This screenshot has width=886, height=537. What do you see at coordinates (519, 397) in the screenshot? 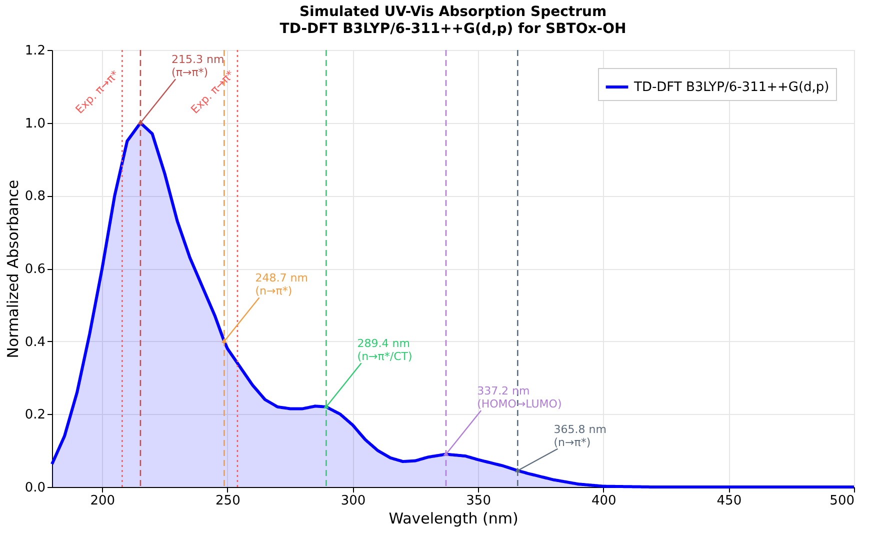
I see `annotation: 337.2 nm (HOMO→LUMO)` at bounding box center [519, 397].